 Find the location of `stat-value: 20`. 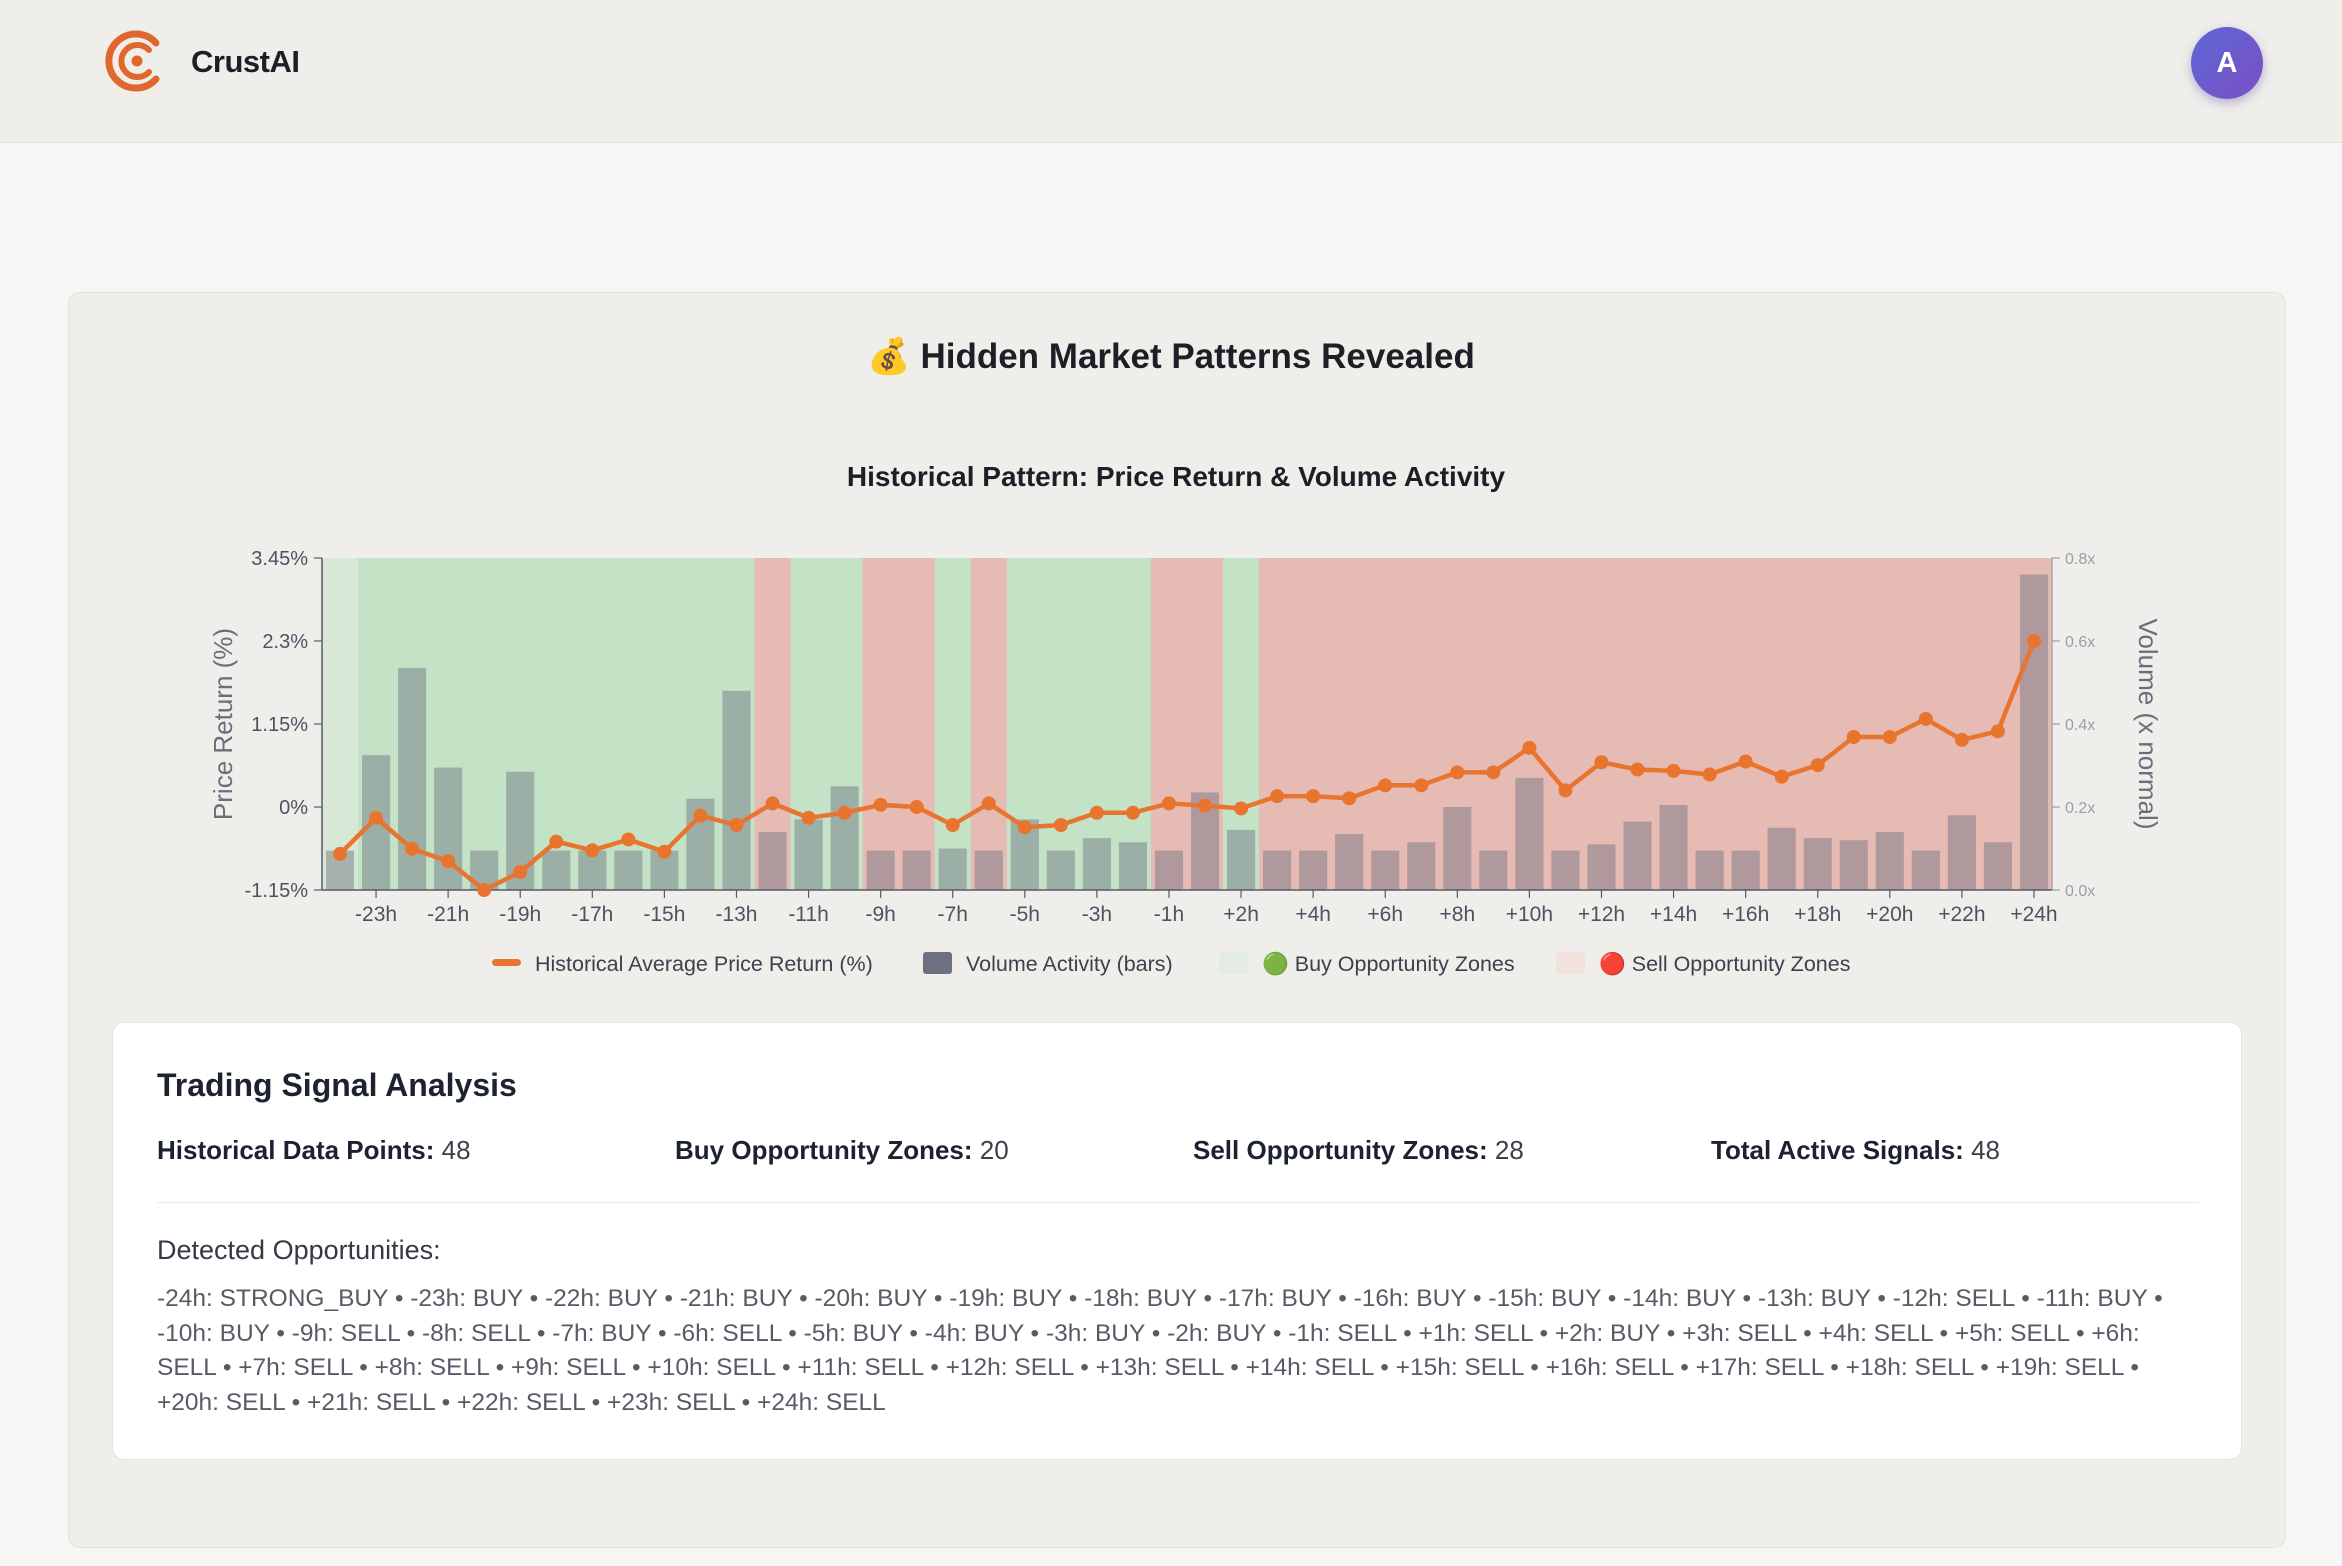

stat-value: 20 is located at coordinates (994, 1150).